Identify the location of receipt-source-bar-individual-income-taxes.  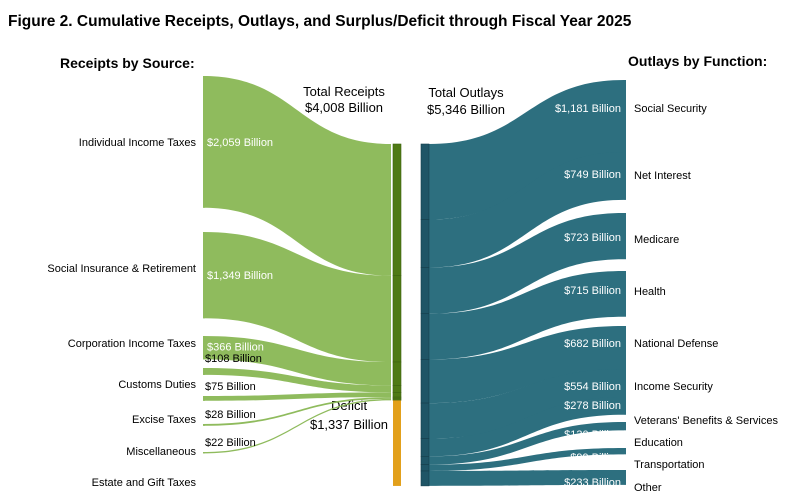
(204, 142).